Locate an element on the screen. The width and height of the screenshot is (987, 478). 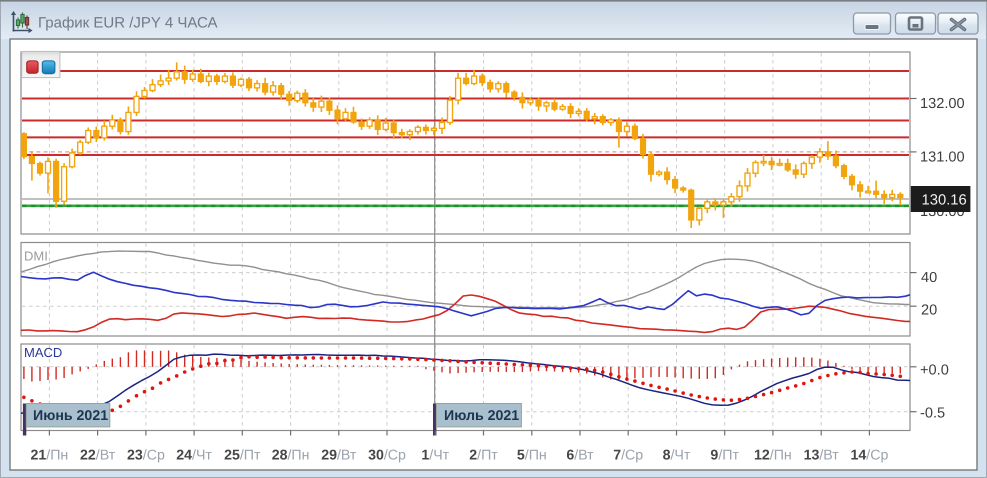
svg-text: 30/Ср is located at coordinates (387, 456).